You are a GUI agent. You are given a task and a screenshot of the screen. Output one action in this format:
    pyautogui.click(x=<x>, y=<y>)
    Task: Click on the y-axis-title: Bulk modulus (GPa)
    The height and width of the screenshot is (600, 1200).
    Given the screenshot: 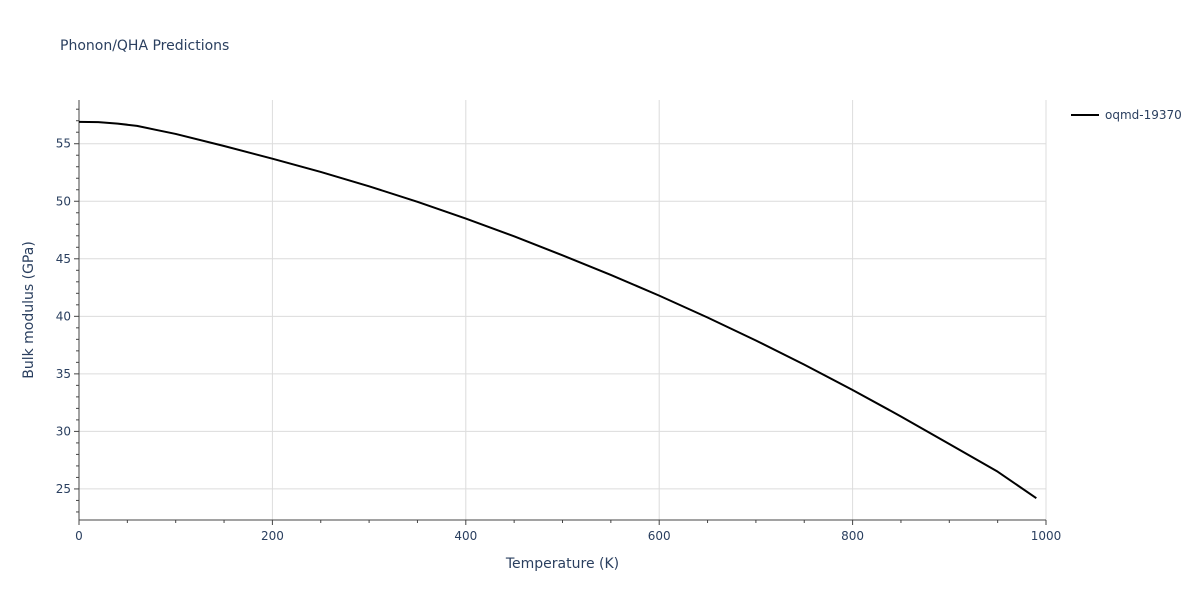 What is the action you would take?
    pyautogui.click(x=29, y=310)
    